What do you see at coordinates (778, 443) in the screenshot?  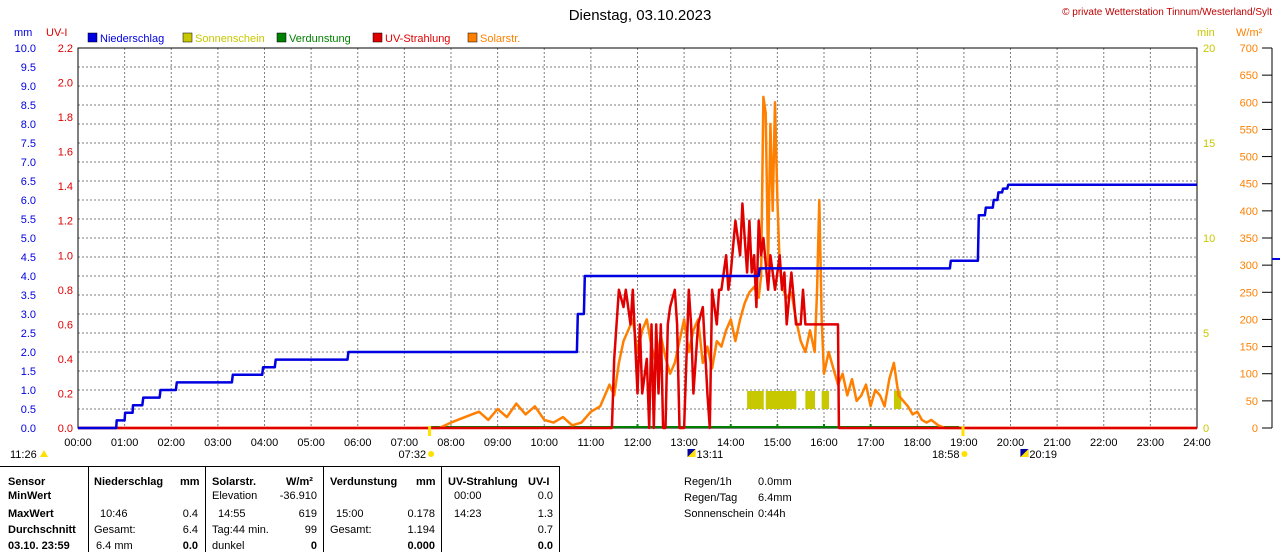 I see `x-tick-label: 15:00` at bounding box center [778, 443].